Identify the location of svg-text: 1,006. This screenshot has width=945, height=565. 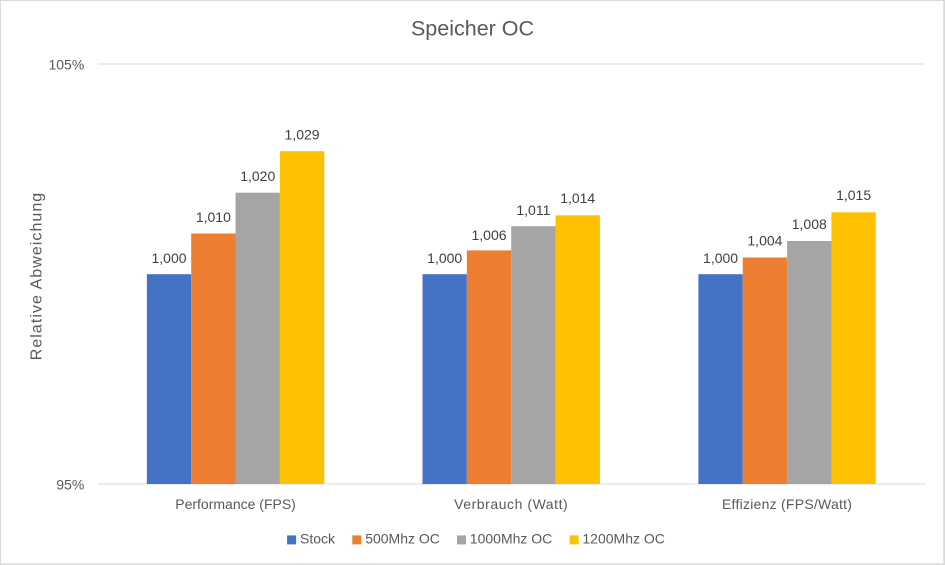
(489, 235).